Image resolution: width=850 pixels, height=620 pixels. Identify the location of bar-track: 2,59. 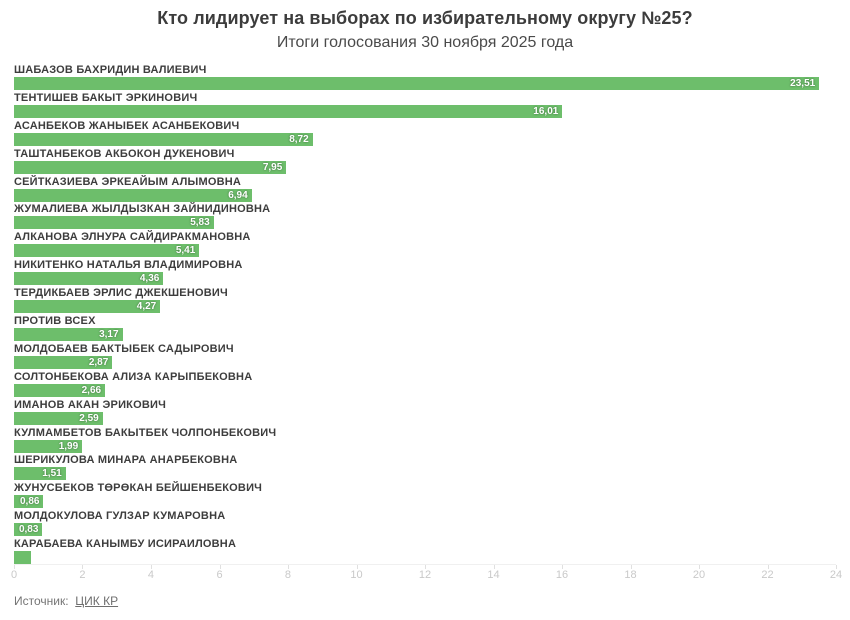
(425, 418).